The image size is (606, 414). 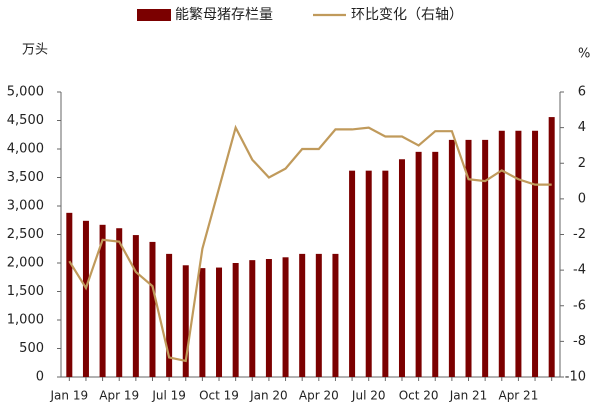 What do you see at coordinates (407, 15) in the screenshot?
I see `legend-label: 环比变化（右轴）` at bounding box center [407, 15].